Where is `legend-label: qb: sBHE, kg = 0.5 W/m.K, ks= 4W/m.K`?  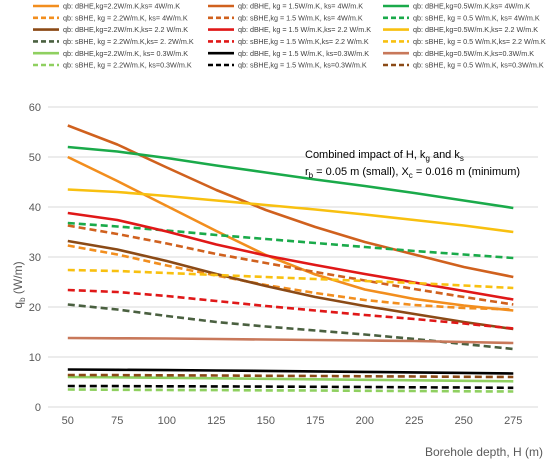
legend-label: qb: sBHE, kg = 0.5 W/m.K, ks= 4W/m.K is located at coordinates (476, 17).